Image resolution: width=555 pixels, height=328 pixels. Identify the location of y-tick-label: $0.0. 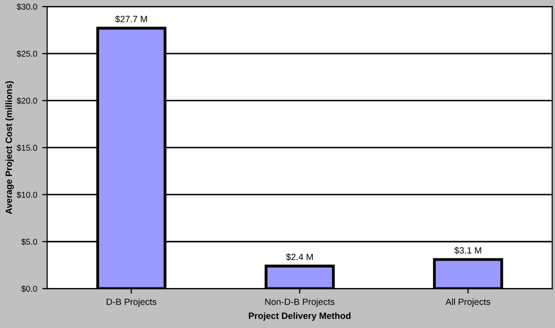
(29, 288).